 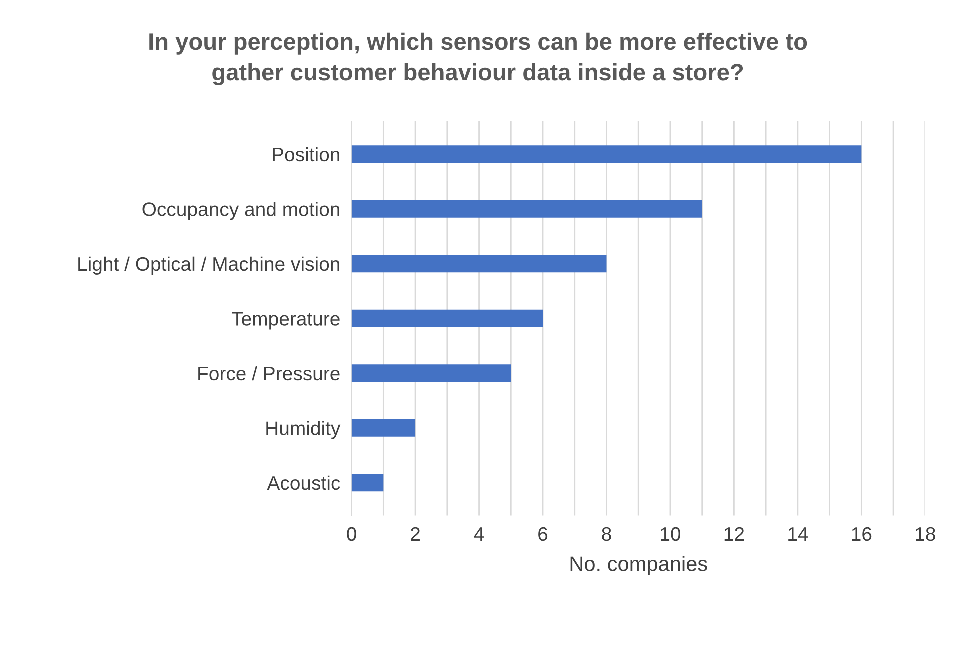 I want to click on y-tick-label: Force / Pressure, so click(x=269, y=373).